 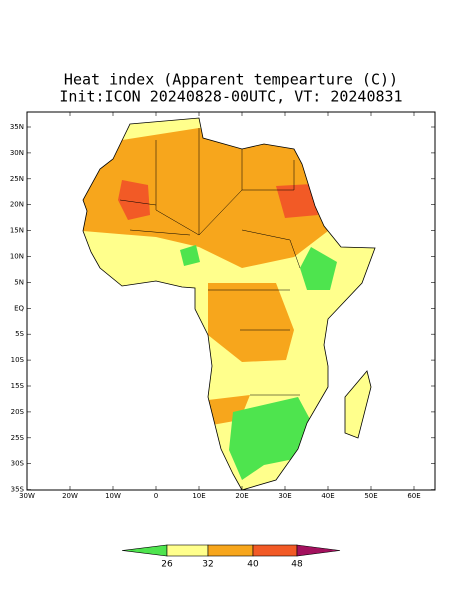 What do you see at coordinates (297, 565) in the screenshot?
I see `colorbar-label: 48` at bounding box center [297, 565].